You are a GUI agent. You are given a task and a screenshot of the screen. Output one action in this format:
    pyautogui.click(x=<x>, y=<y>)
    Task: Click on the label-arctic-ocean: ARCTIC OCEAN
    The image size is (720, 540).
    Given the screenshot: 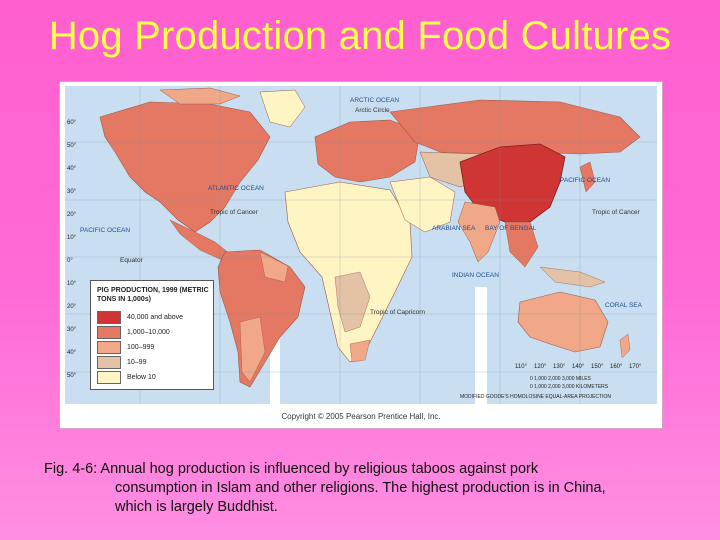 What is the action you would take?
    pyautogui.click(x=374, y=100)
    